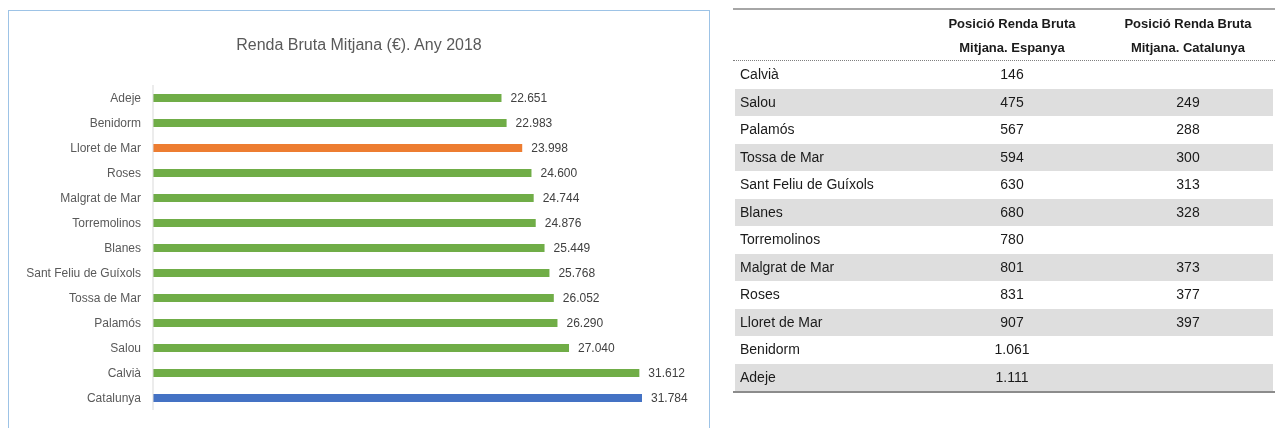  What do you see at coordinates (1188, 212) in the screenshot?
I see `data-label: 328` at bounding box center [1188, 212].